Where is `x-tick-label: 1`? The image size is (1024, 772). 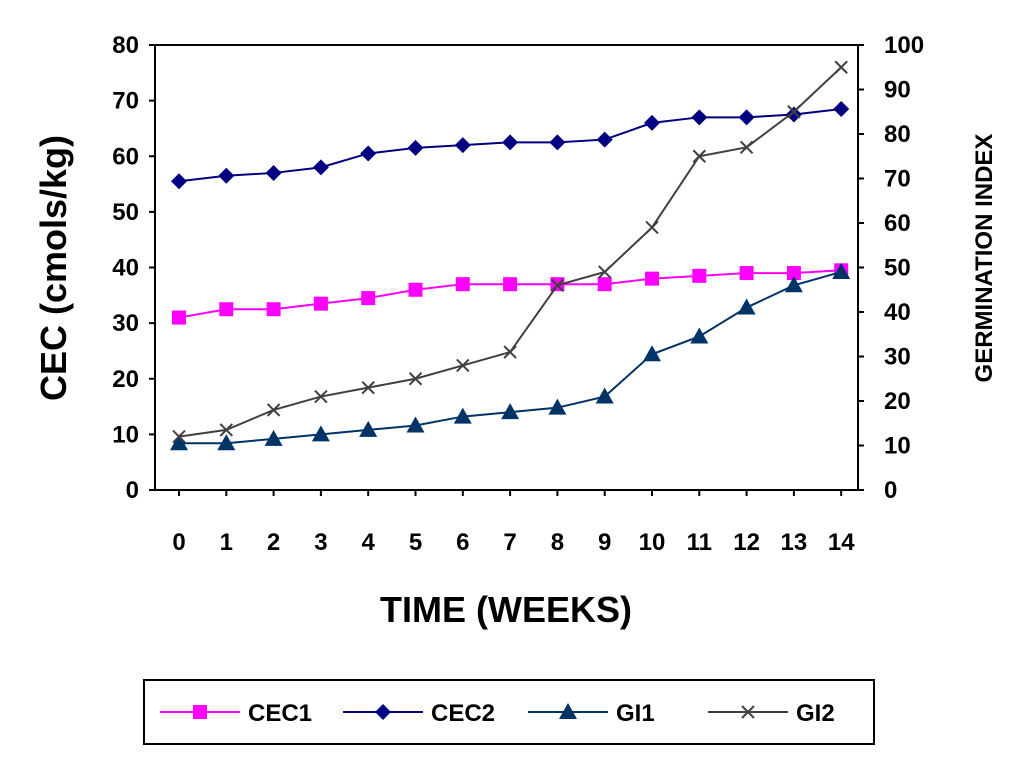 x-tick-label: 1 is located at coordinates (226, 542).